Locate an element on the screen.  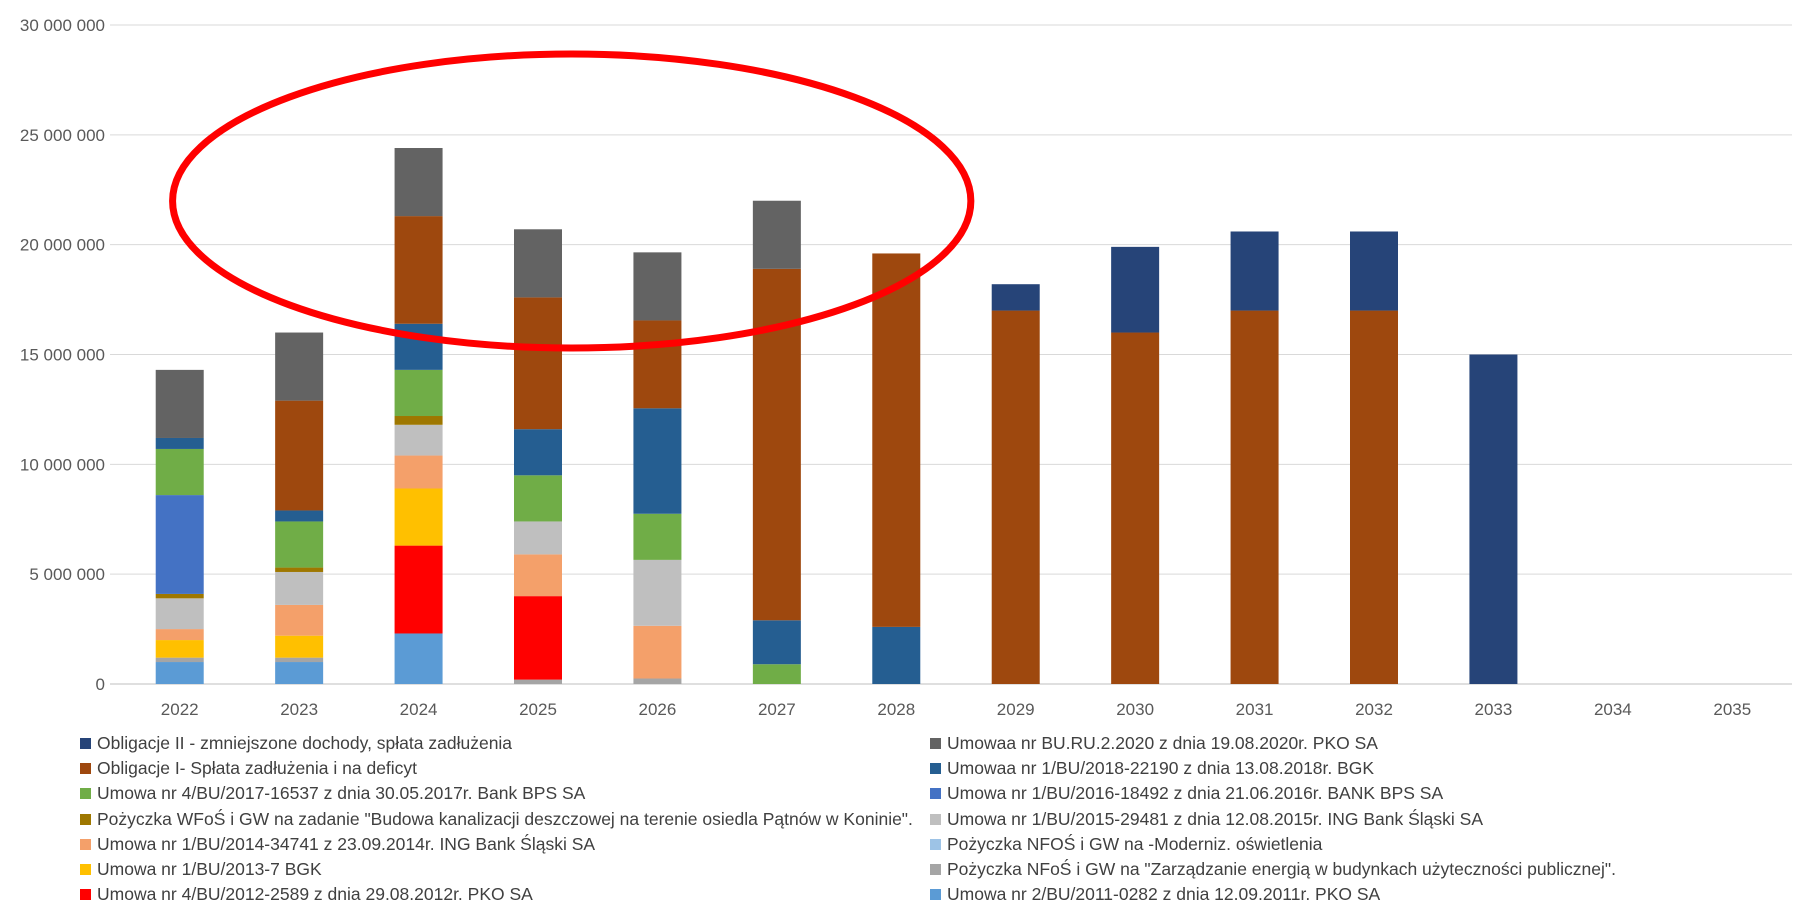
x-tick-label: 2032 is located at coordinates (1374, 709).